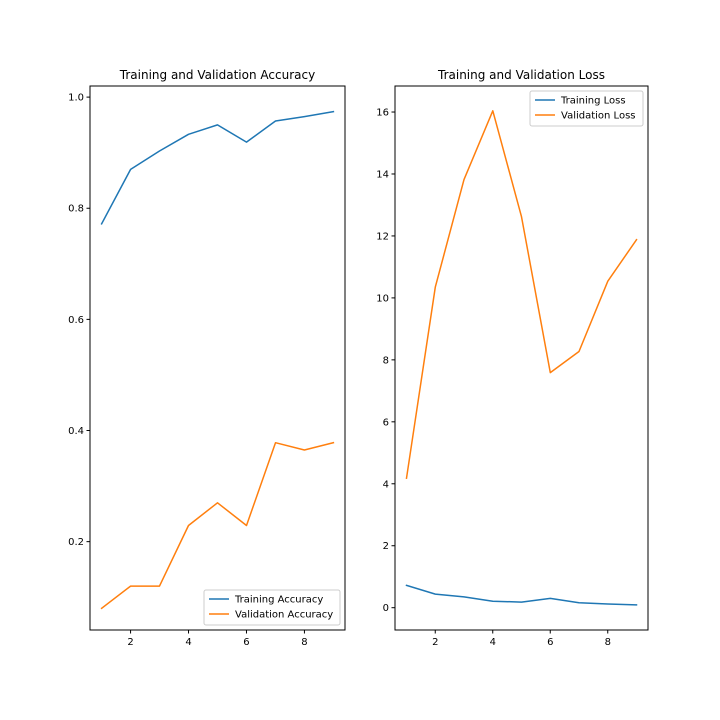 This screenshot has width=720, height=720. Describe the element at coordinates (76, 209) in the screenshot. I see `y-tick-label: 0.8` at that location.